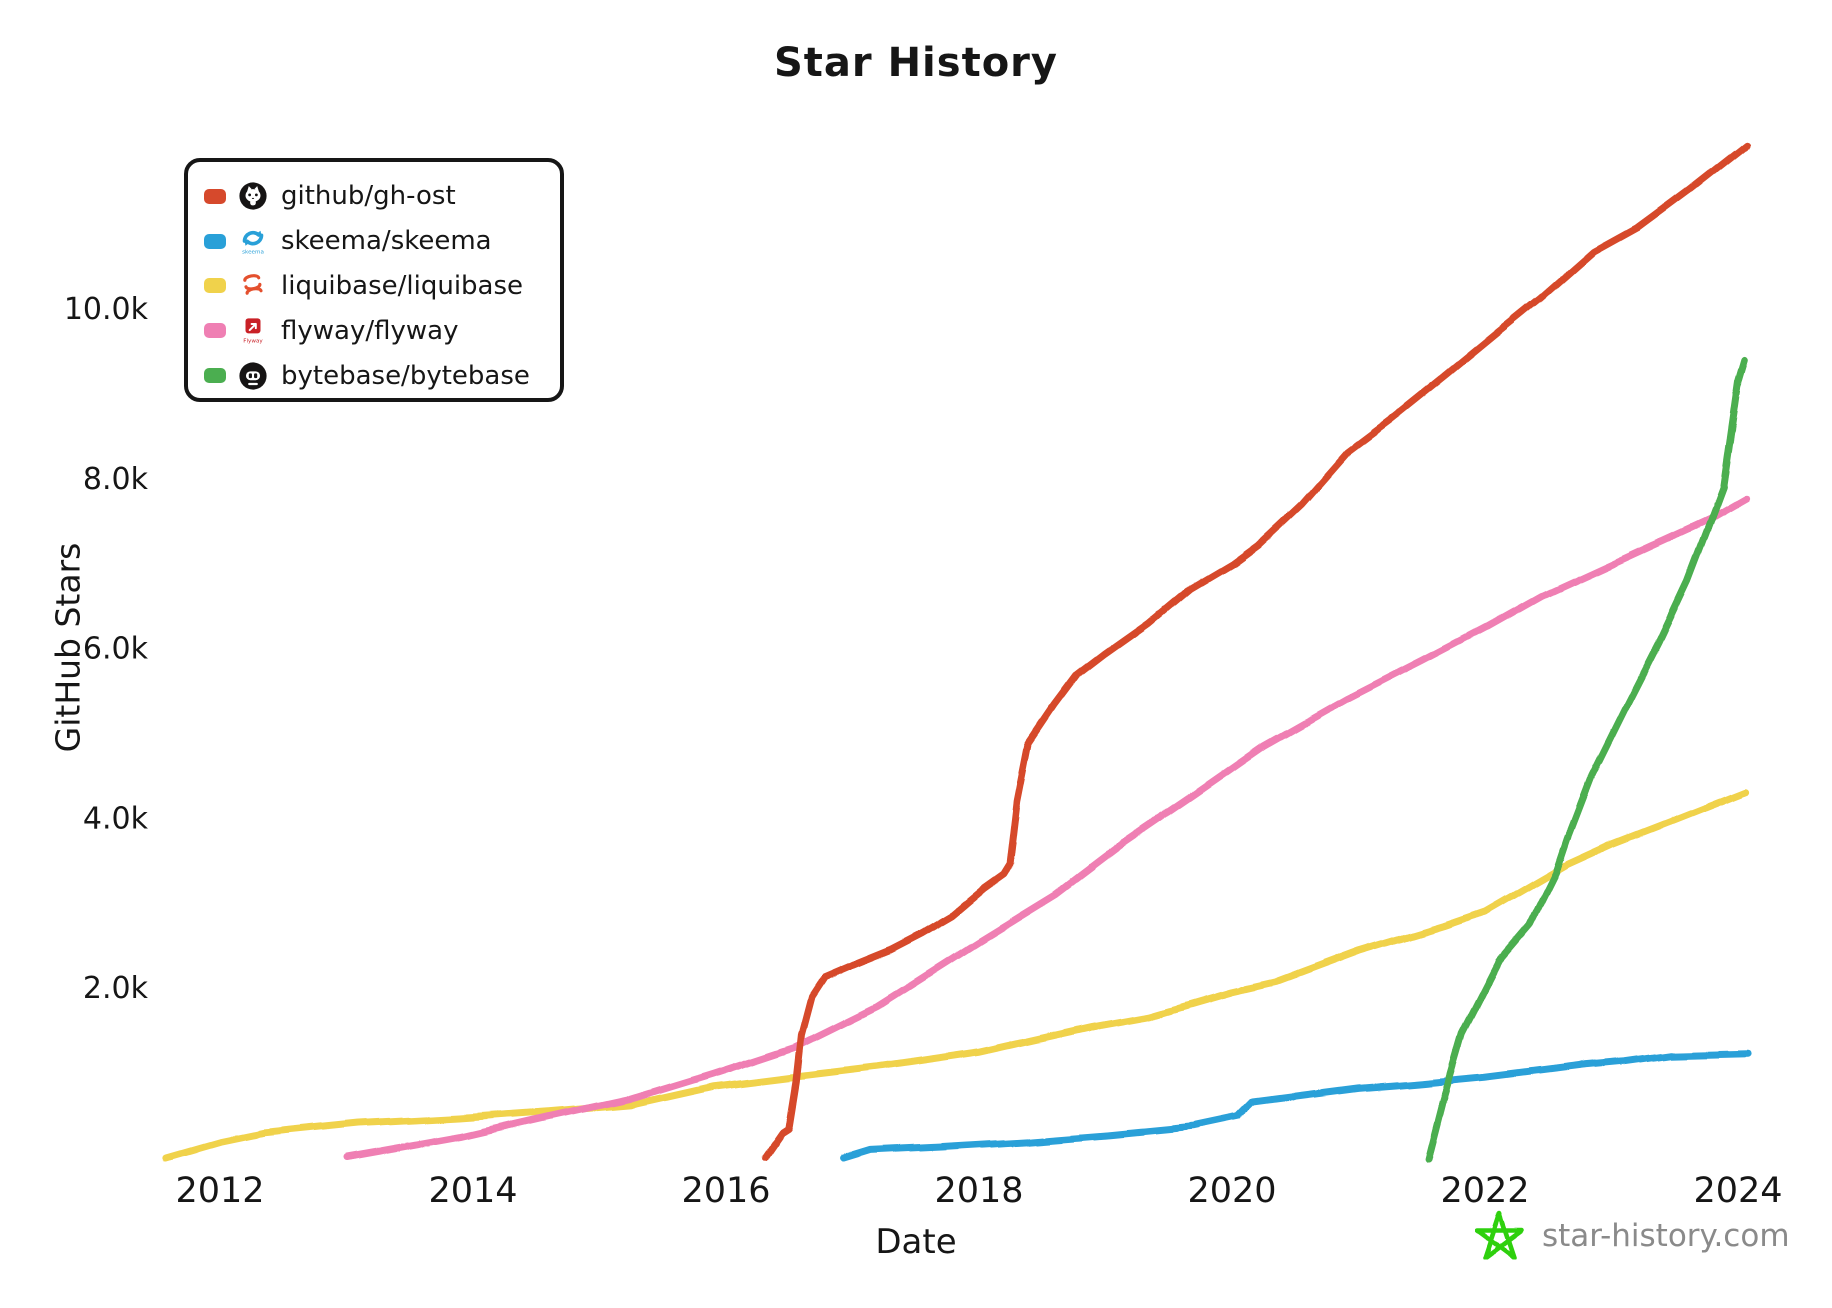  What do you see at coordinates (1484, 1191) in the screenshot?
I see `x-tick-label: 2022` at bounding box center [1484, 1191].